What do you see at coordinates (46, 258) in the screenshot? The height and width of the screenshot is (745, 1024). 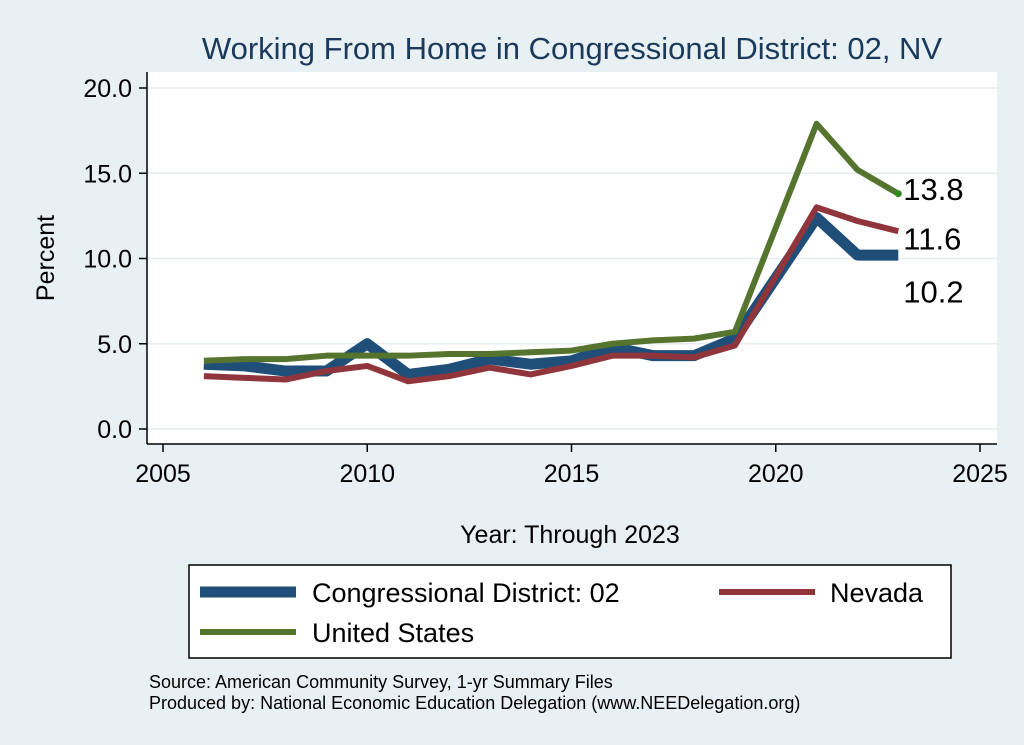 I see `y-axis-title: Percent` at bounding box center [46, 258].